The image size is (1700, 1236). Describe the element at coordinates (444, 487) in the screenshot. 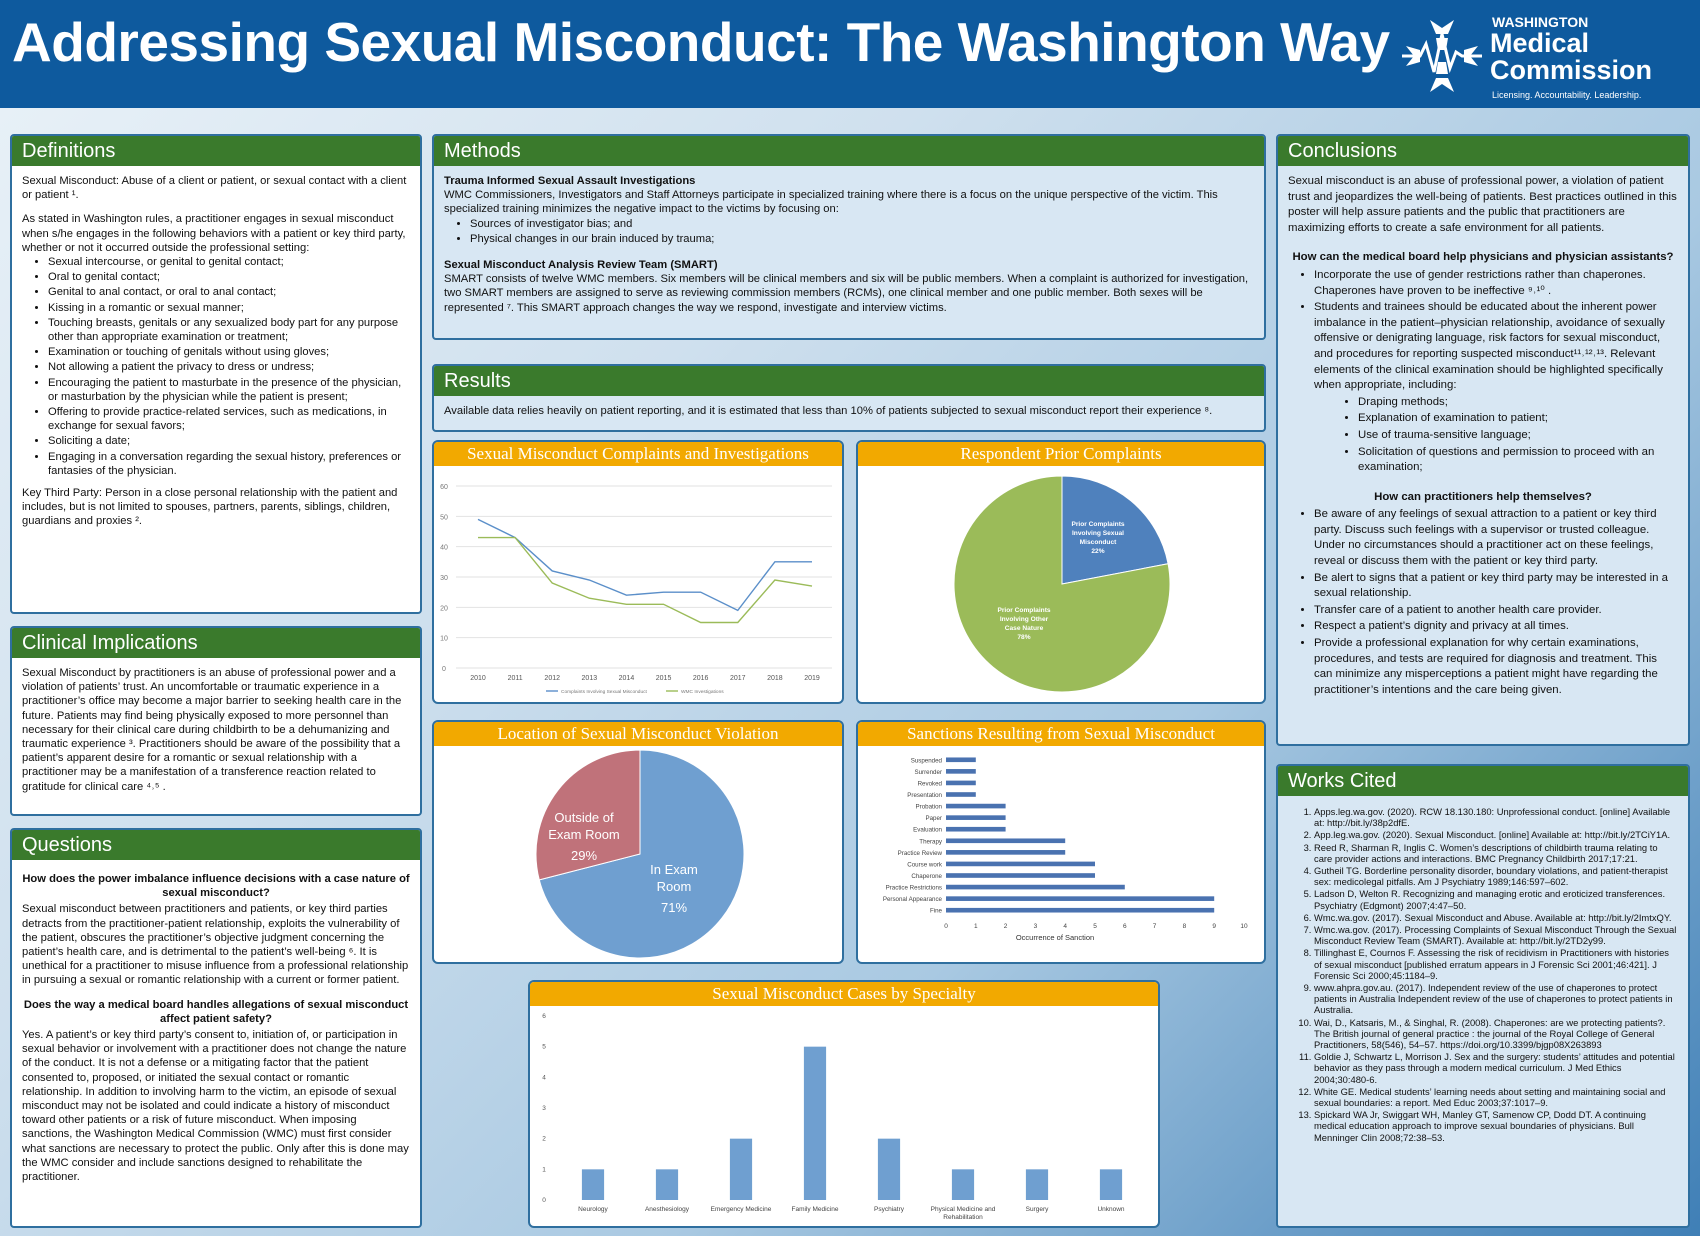

I see `y-tick-label: 60` at that location.